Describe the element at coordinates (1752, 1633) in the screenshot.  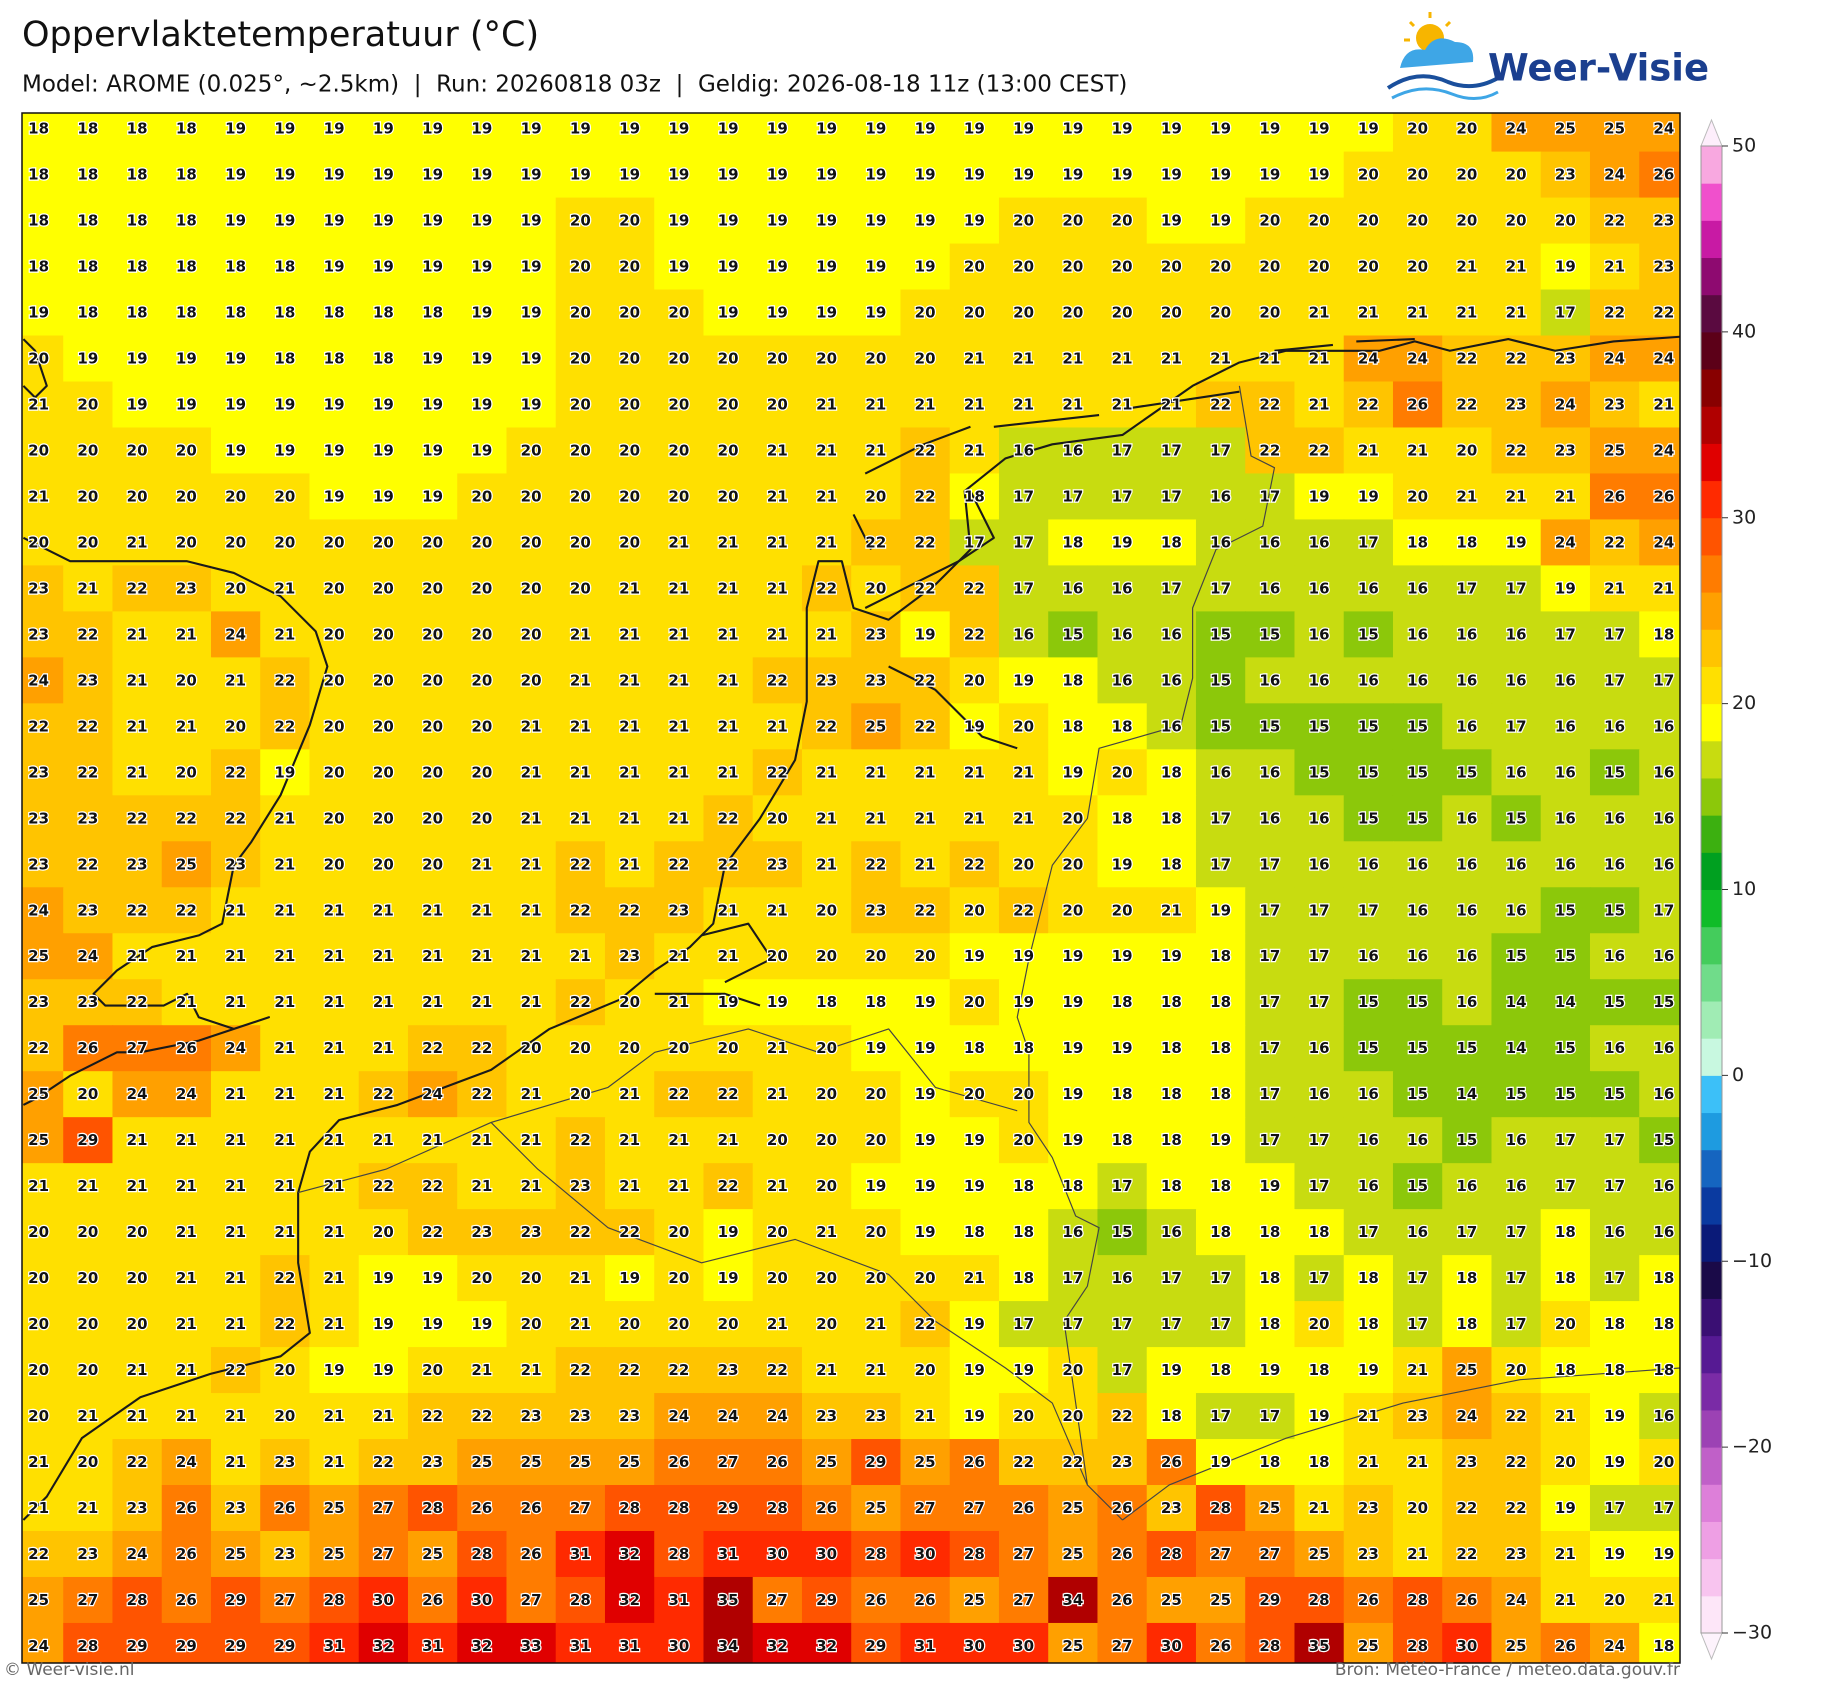
I see `colorbar-tick-label: −30` at that location.